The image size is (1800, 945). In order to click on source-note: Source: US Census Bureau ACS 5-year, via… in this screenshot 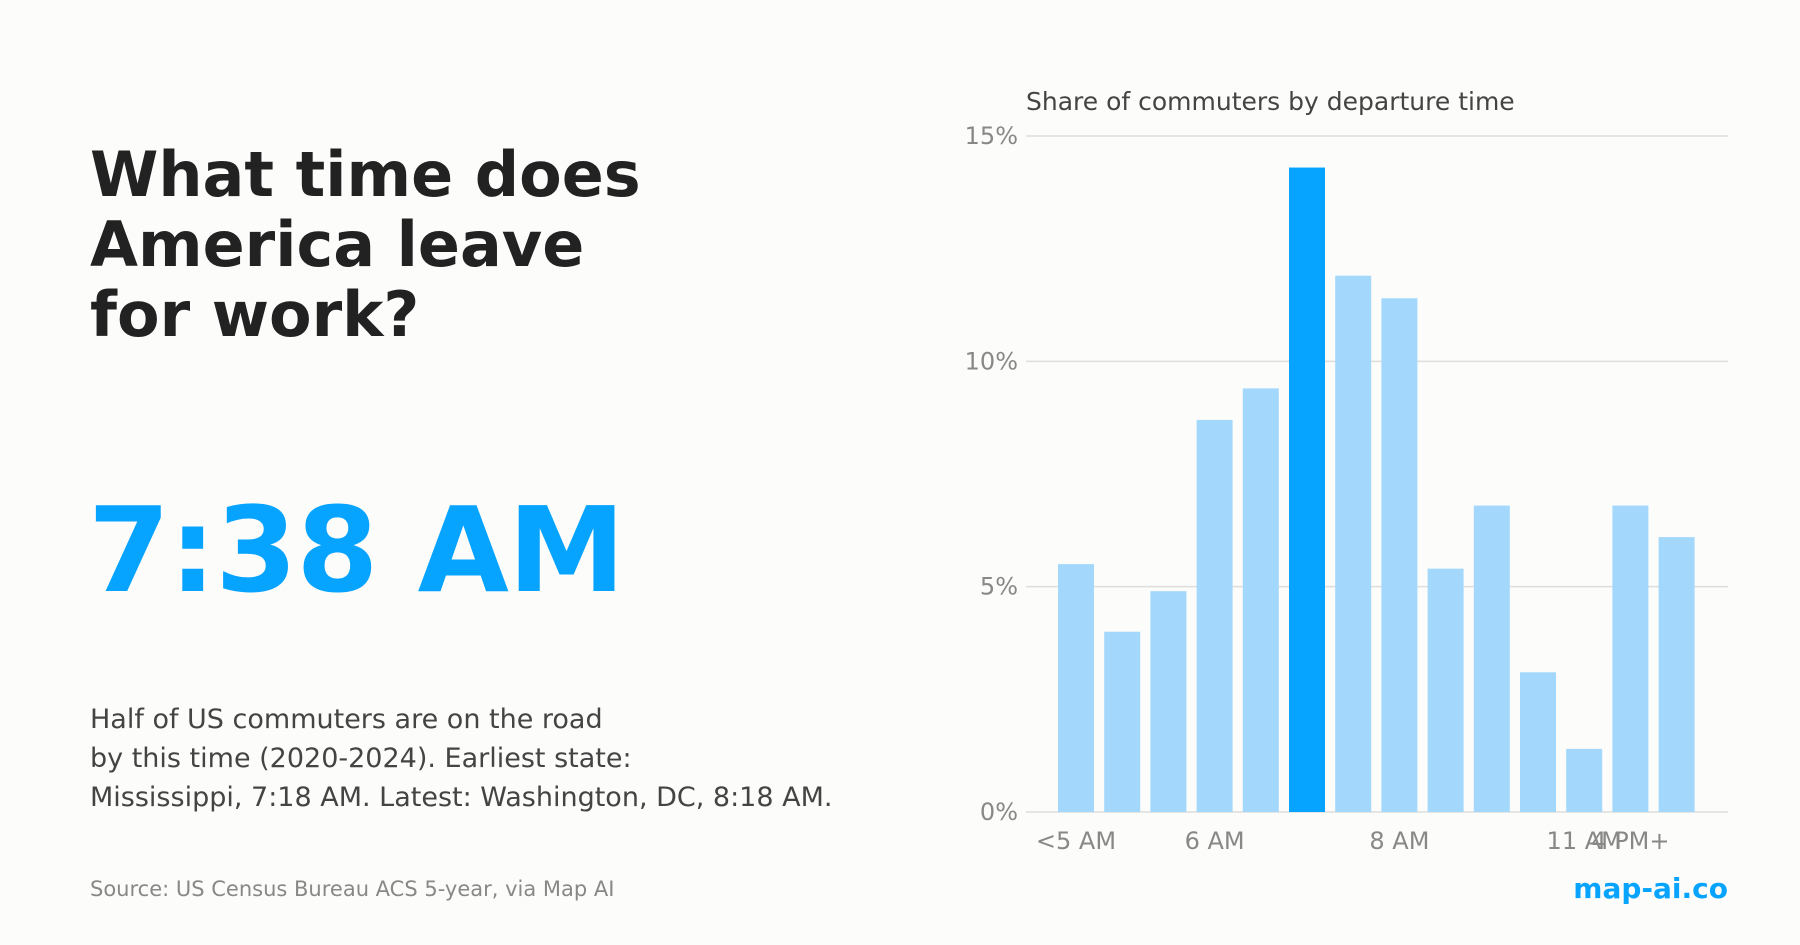, I will do `click(352, 889)`.